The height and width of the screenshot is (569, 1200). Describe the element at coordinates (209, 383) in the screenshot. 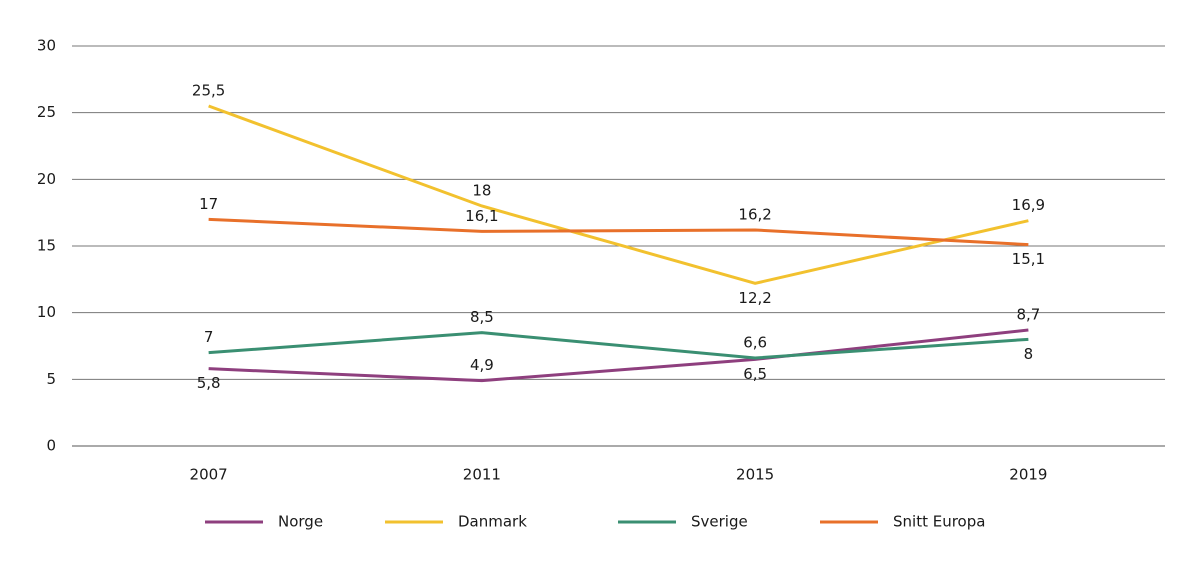

I see `data-label: 5,8` at that location.